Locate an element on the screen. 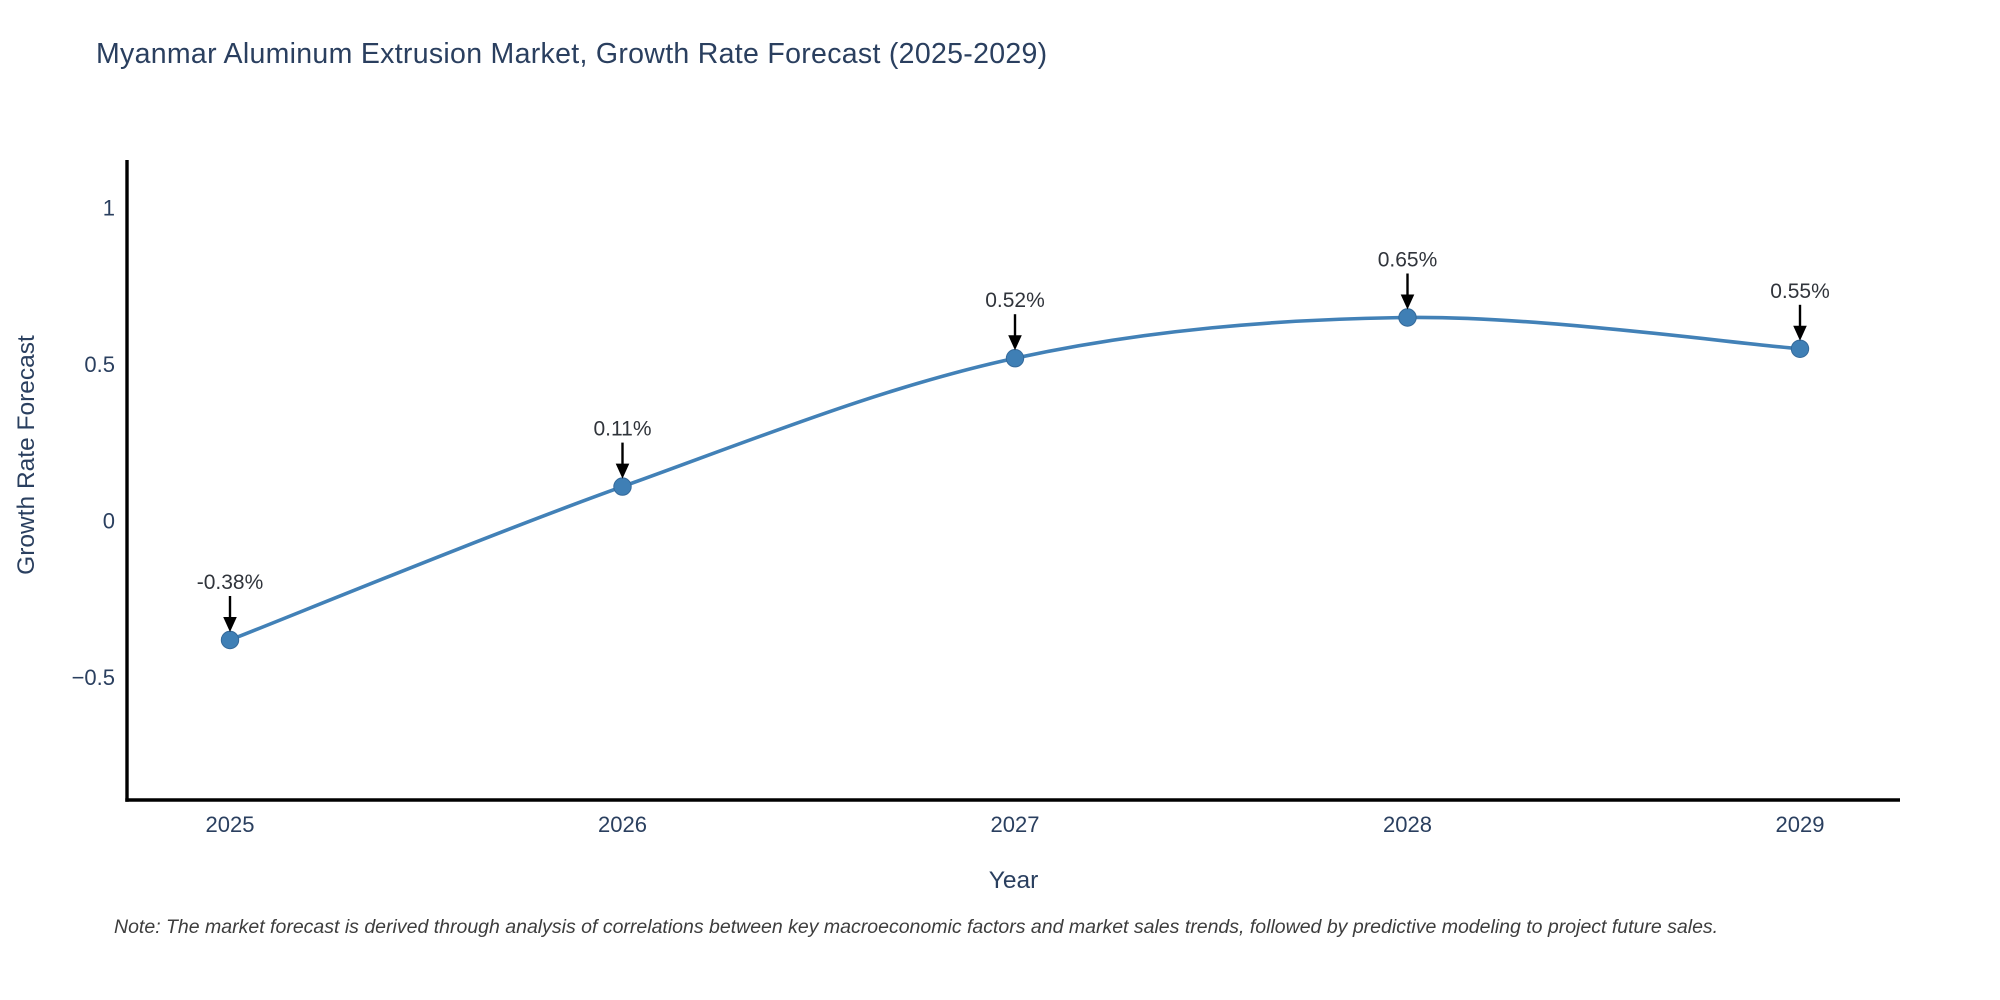  x-tick-label: 2026 is located at coordinates (622, 824).